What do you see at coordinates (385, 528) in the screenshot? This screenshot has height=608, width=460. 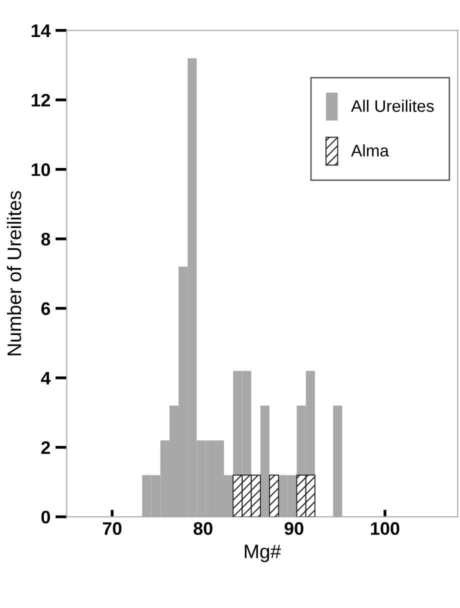 I see `x-tick-label: 100` at bounding box center [385, 528].